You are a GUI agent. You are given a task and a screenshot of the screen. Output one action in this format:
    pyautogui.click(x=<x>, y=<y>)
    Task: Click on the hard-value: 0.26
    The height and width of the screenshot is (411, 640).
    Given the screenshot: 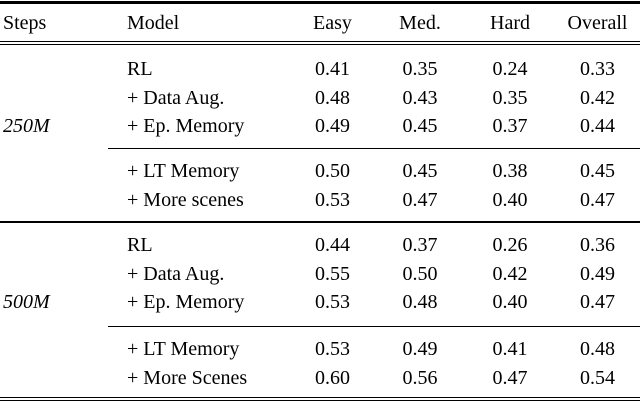 What is the action you would take?
    pyautogui.click(x=510, y=245)
    